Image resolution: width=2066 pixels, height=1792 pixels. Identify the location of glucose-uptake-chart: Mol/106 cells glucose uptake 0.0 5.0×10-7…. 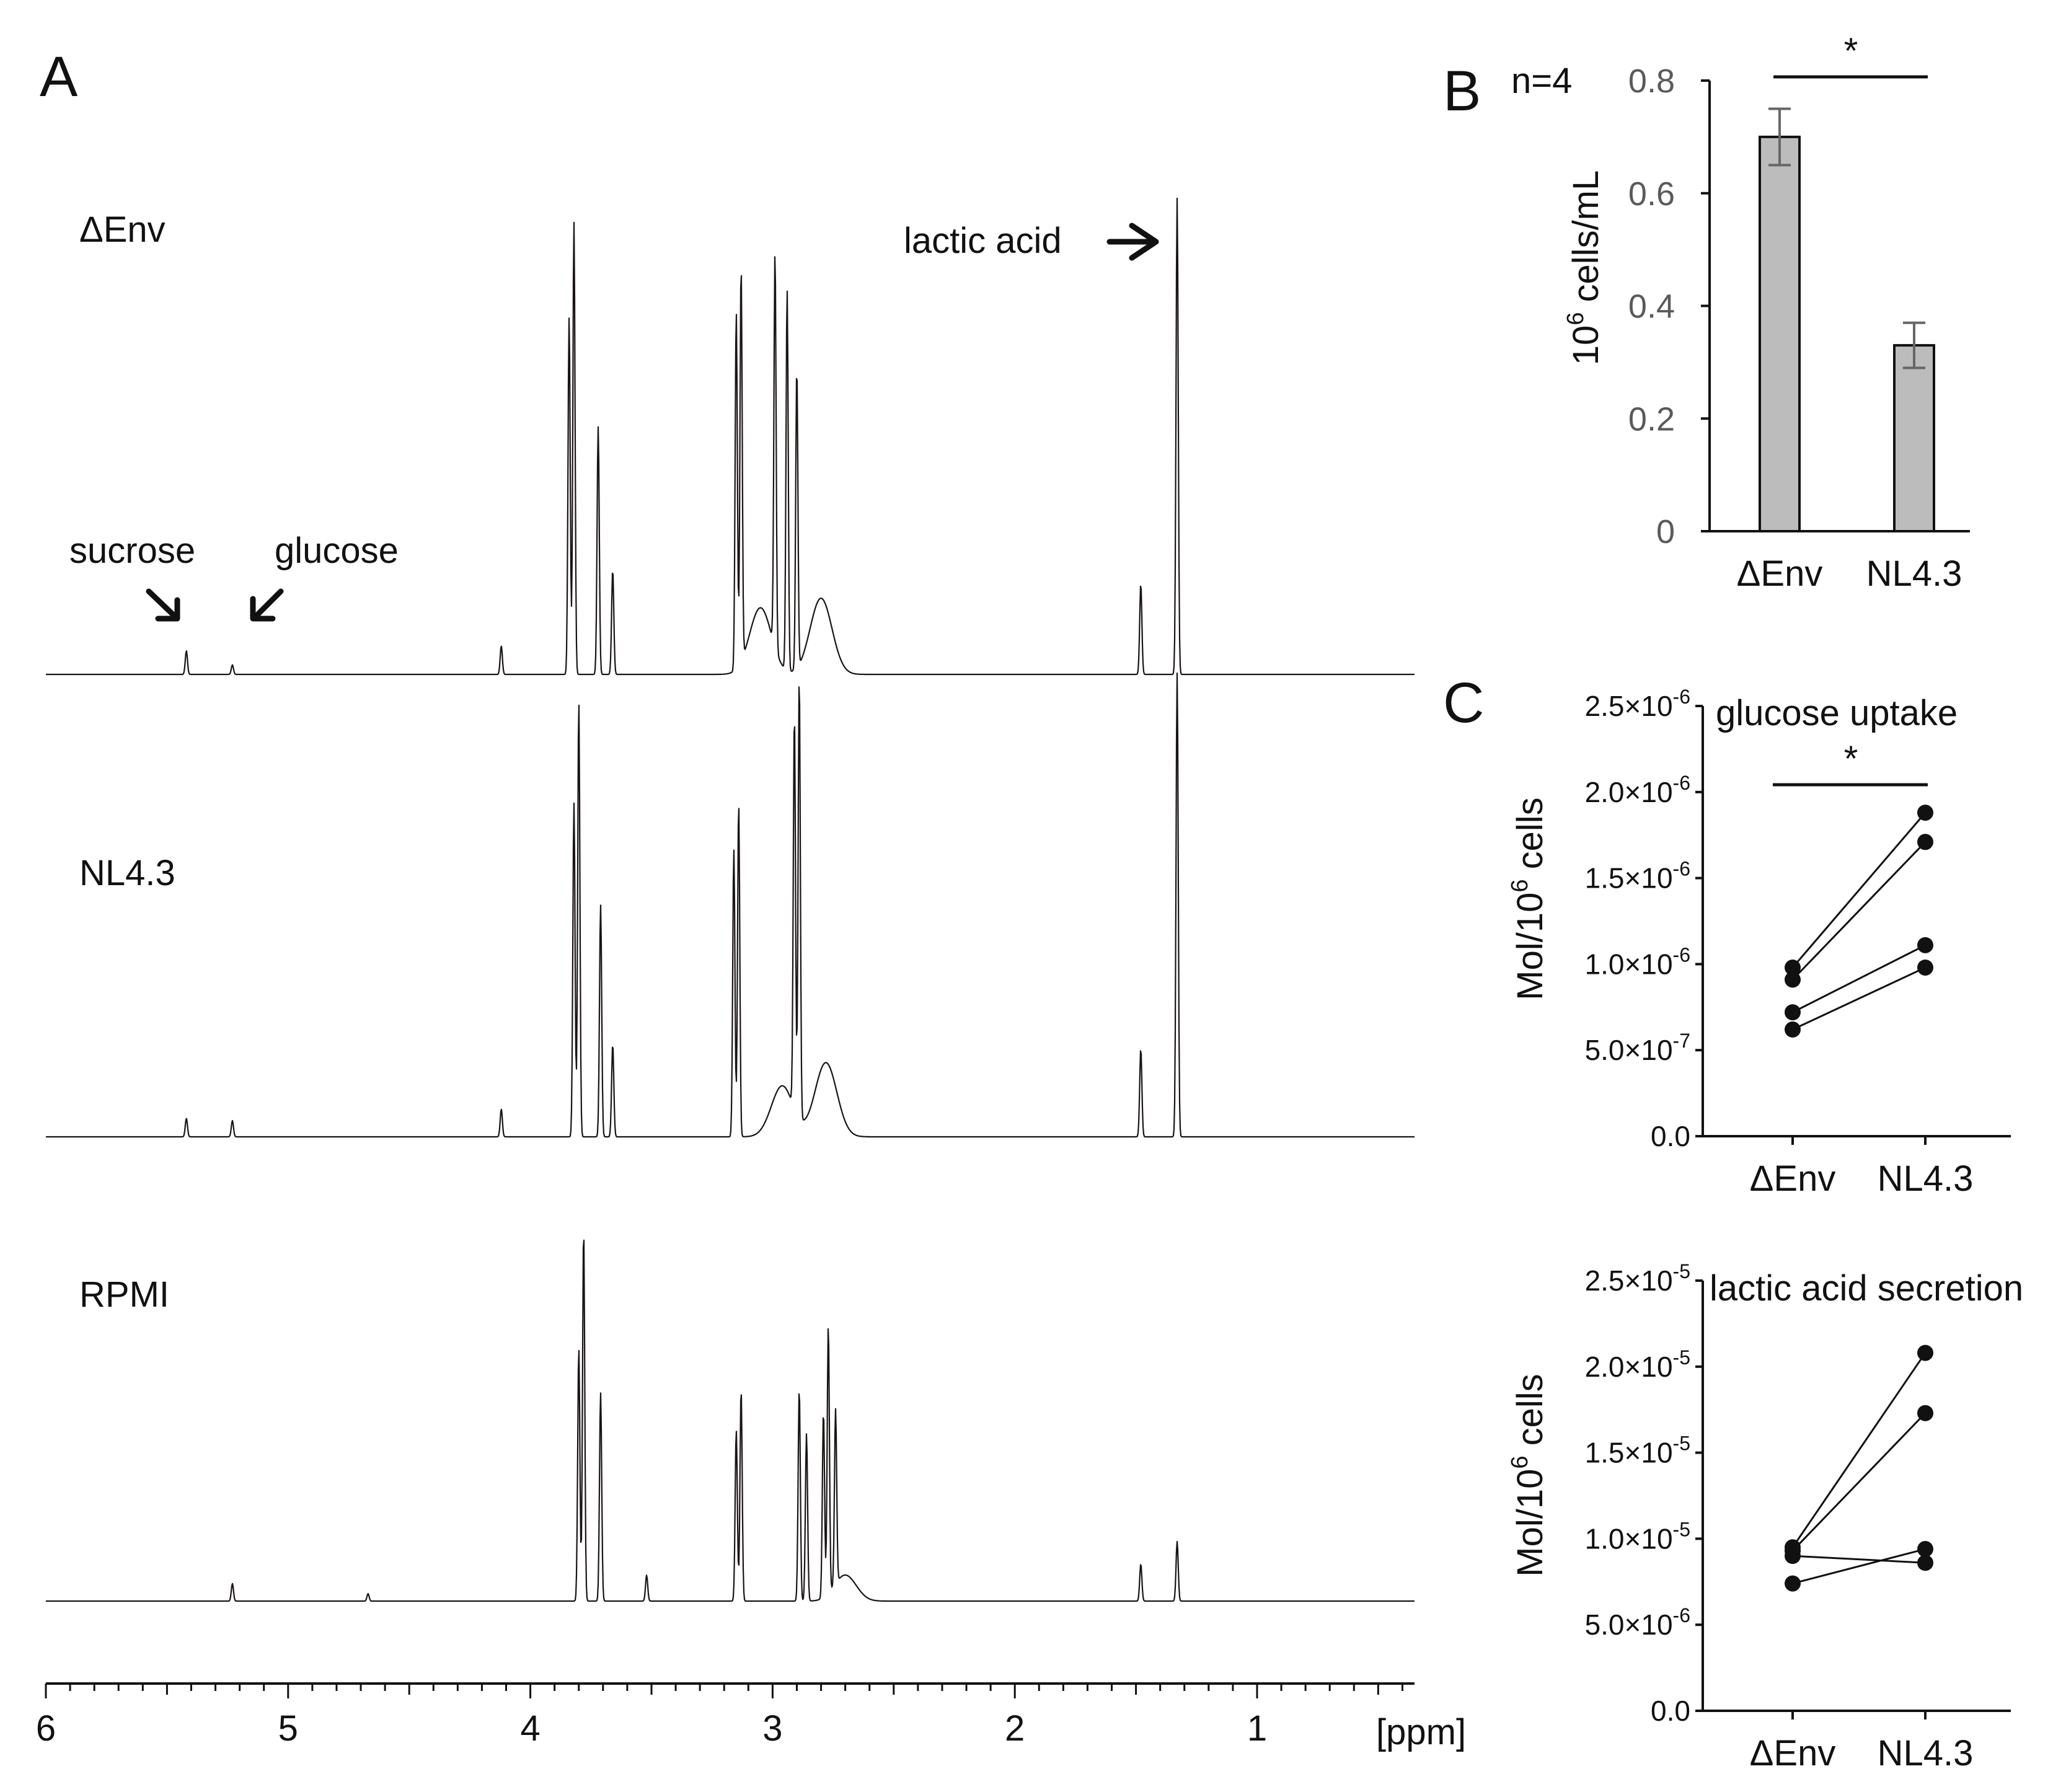
(1759, 942).